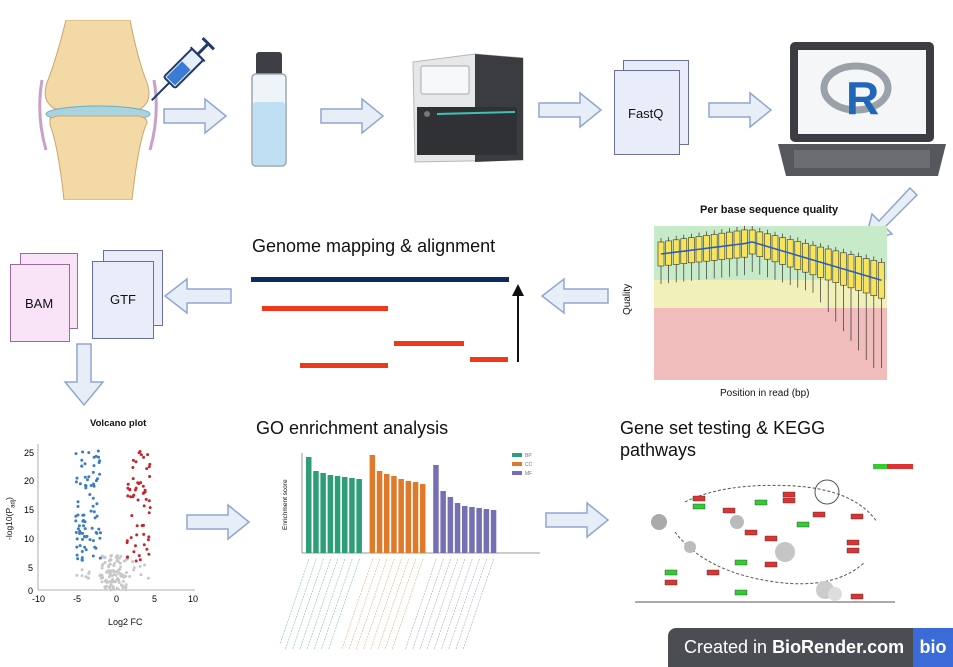 Image resolution: width=953 pixels, height=667 pixels. Describe the element at coordinates (810, 647) in the screenshot. I see `biorender-badge: Created in BioRender.com bio` at that location.